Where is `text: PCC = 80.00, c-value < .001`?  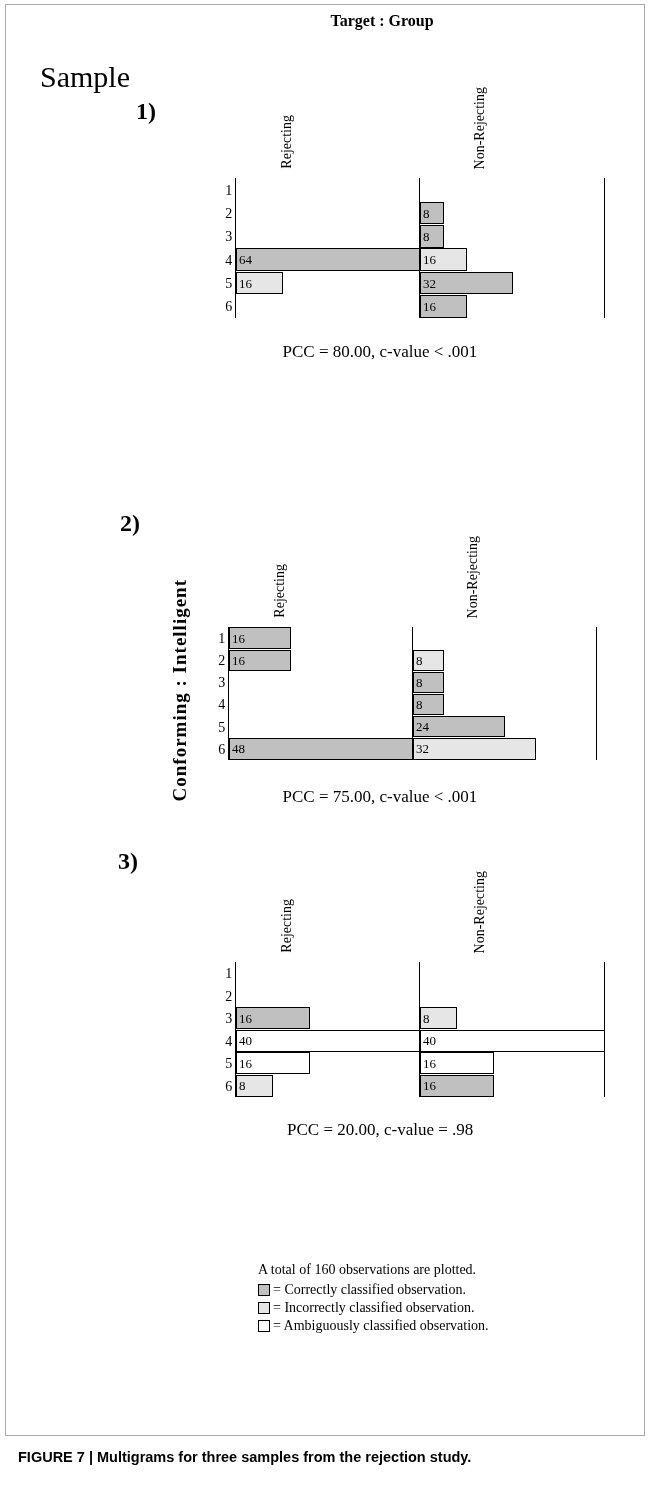
text: PCC = 80.00, c-value < .001 is located at coordinates (380, 352).